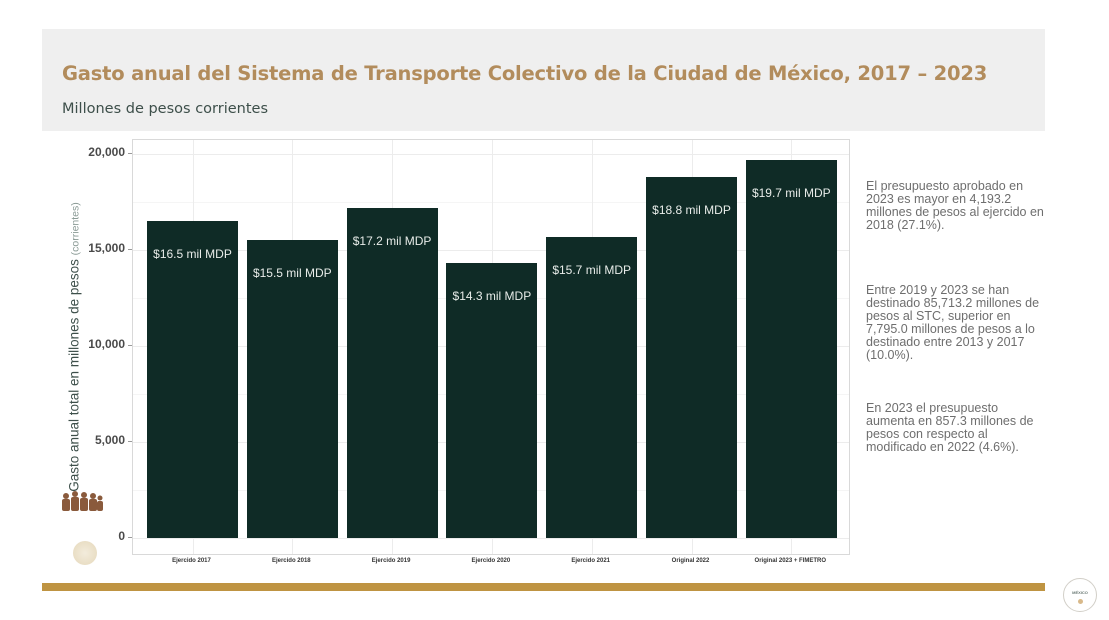 This screenshot has height=620, width=1109. I want to click on y-tick-label: 0, so click(121, 536).